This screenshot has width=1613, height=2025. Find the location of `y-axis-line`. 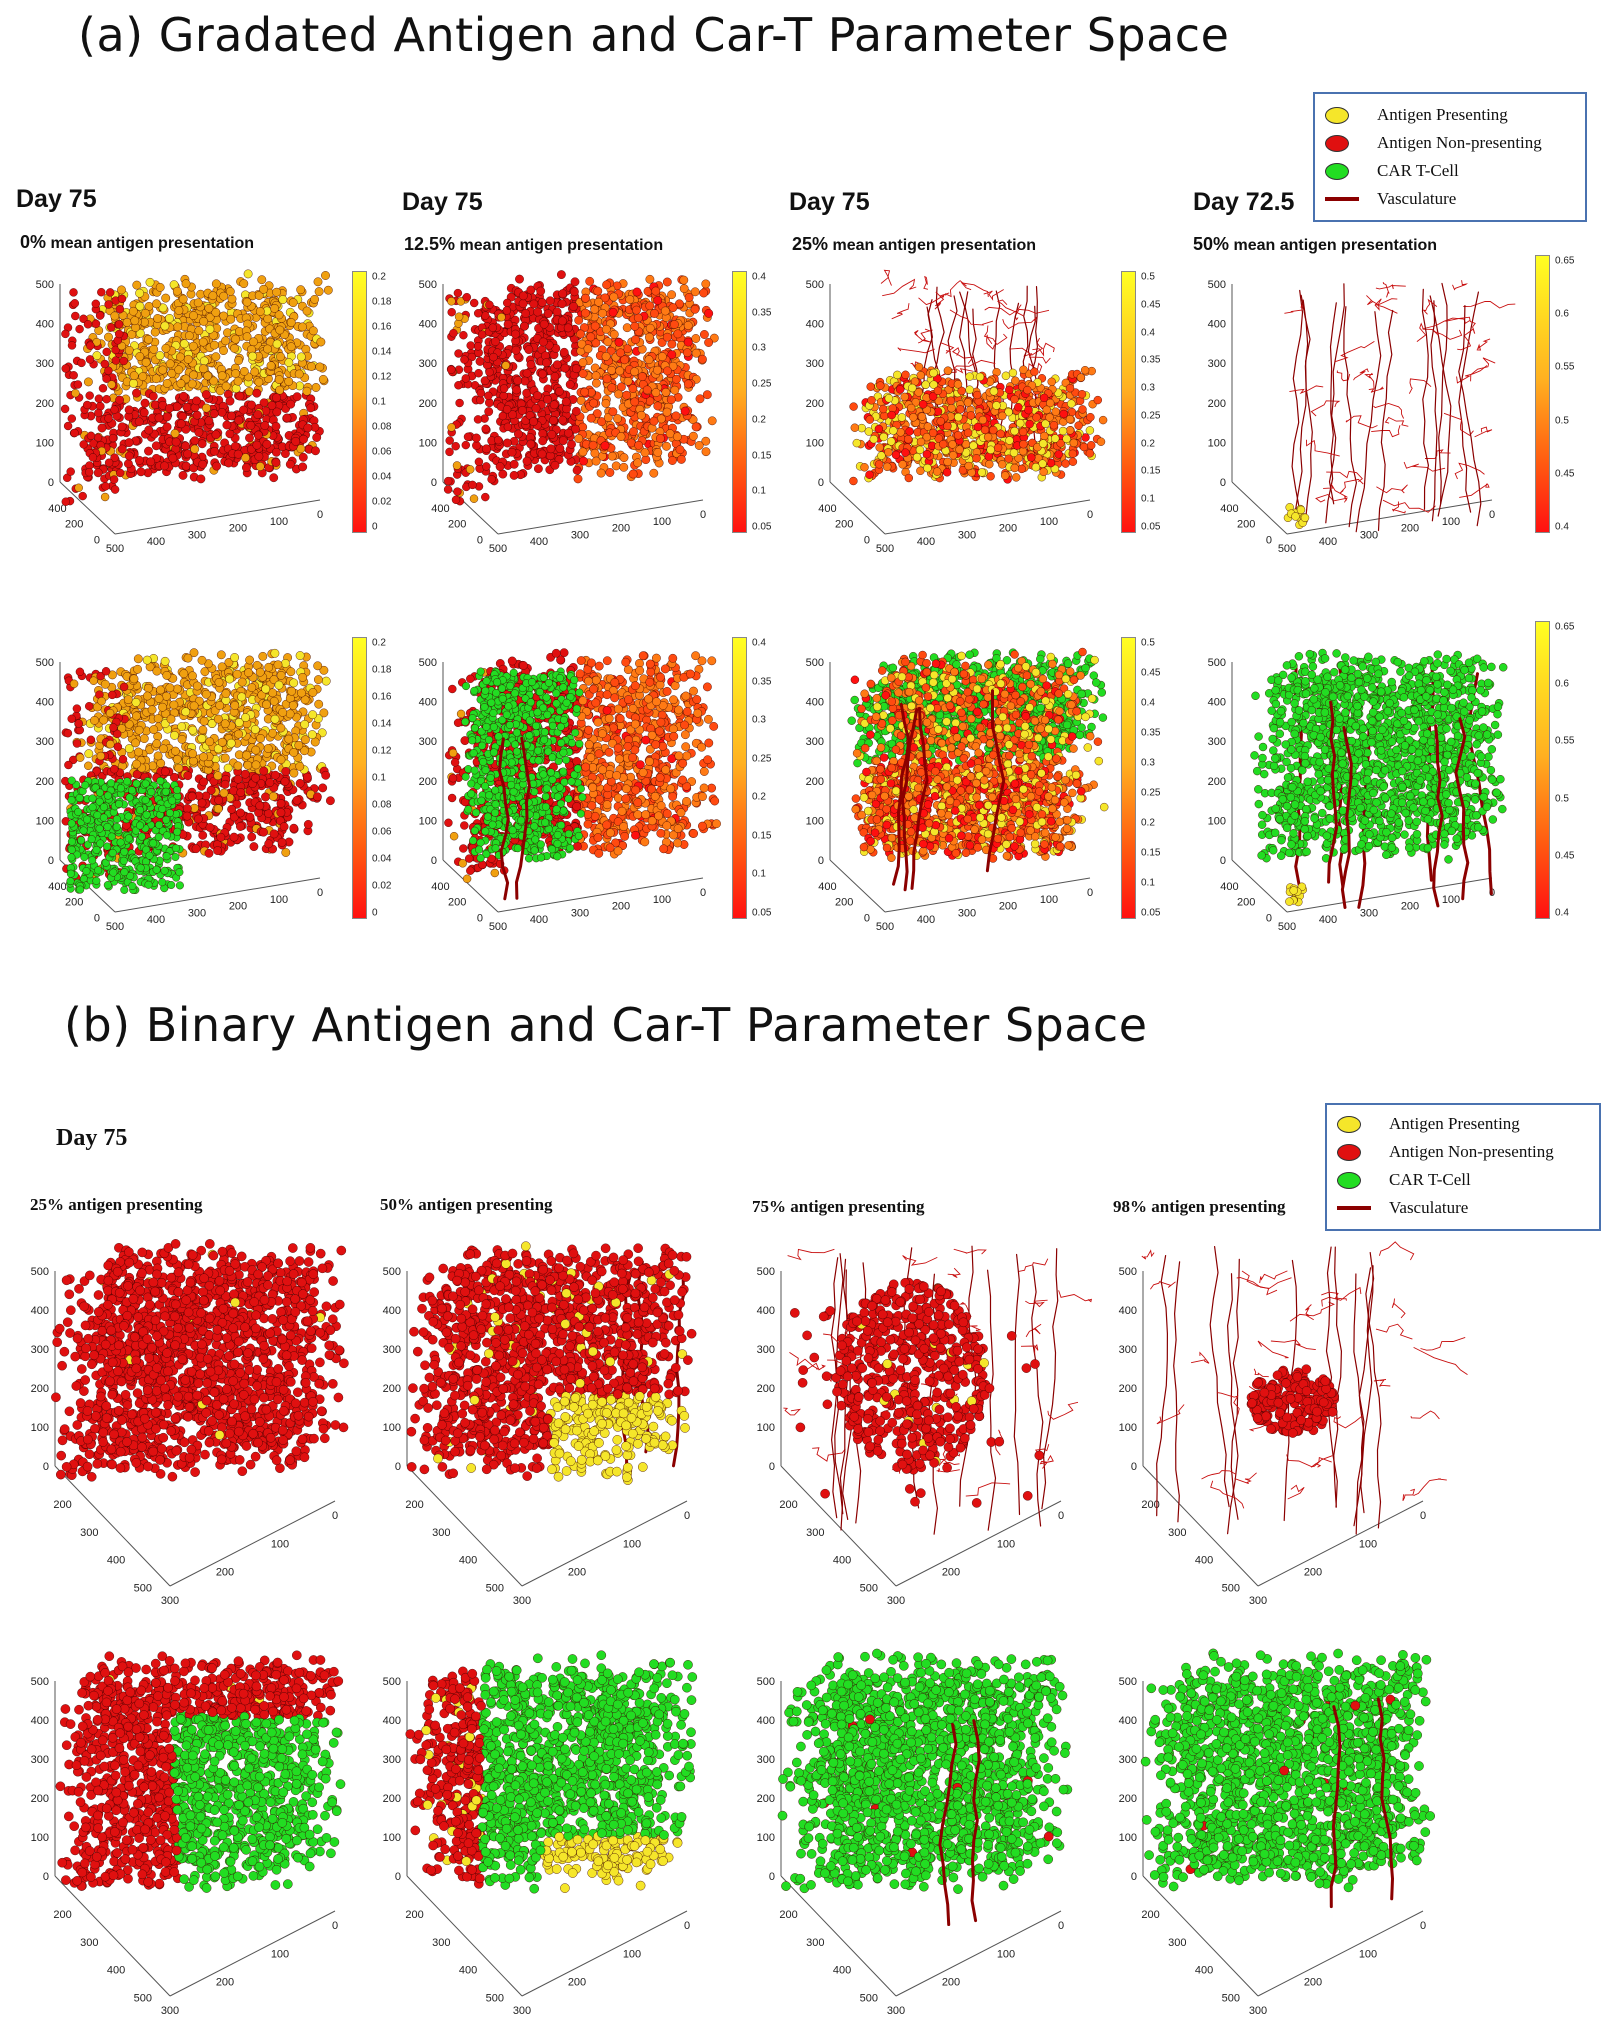

y-axis-line is located at coordinates (857, 508).